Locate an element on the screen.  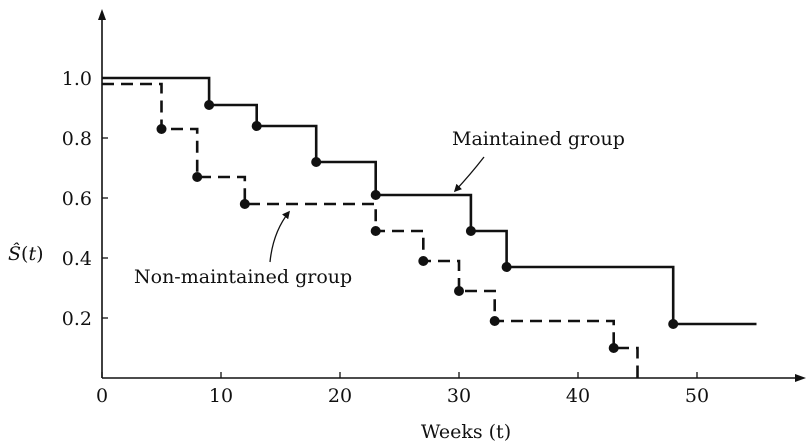
maintained-group-pointer is located at coordinates (469, 174).